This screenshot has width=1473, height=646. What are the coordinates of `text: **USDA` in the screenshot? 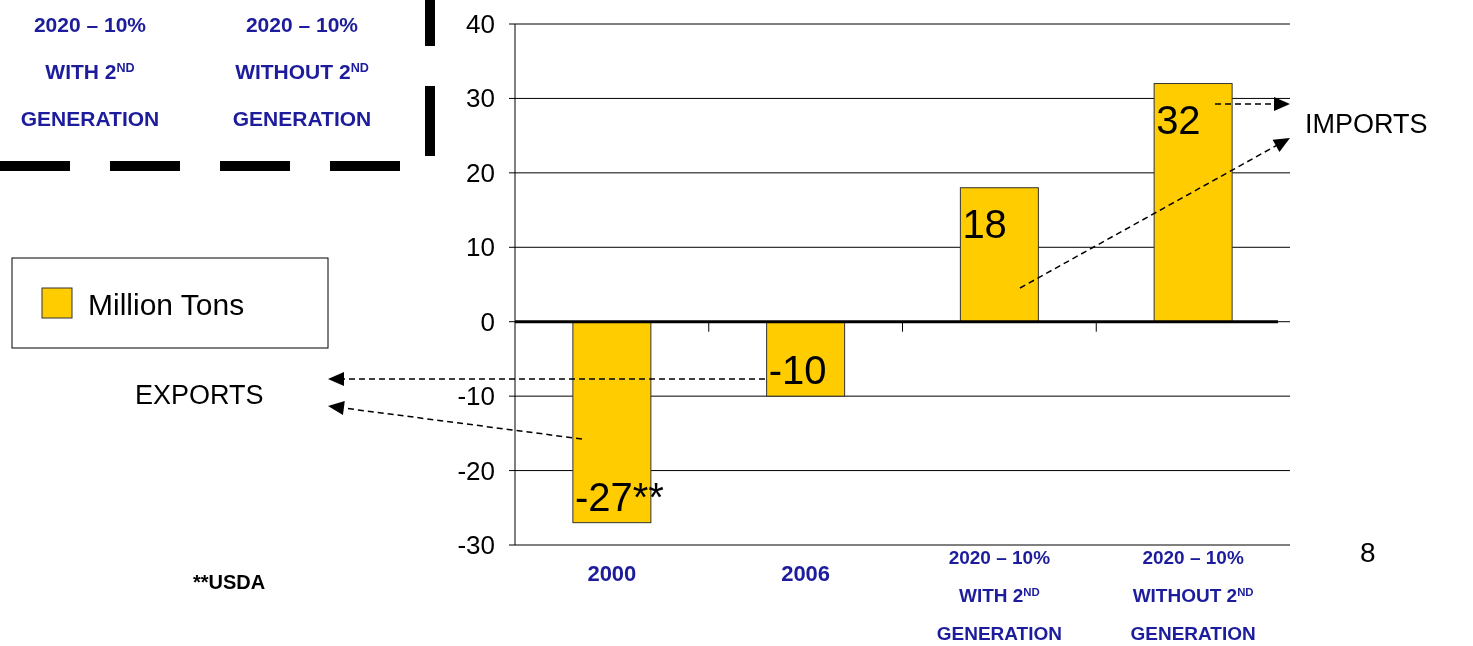 It's located at (229, 582).